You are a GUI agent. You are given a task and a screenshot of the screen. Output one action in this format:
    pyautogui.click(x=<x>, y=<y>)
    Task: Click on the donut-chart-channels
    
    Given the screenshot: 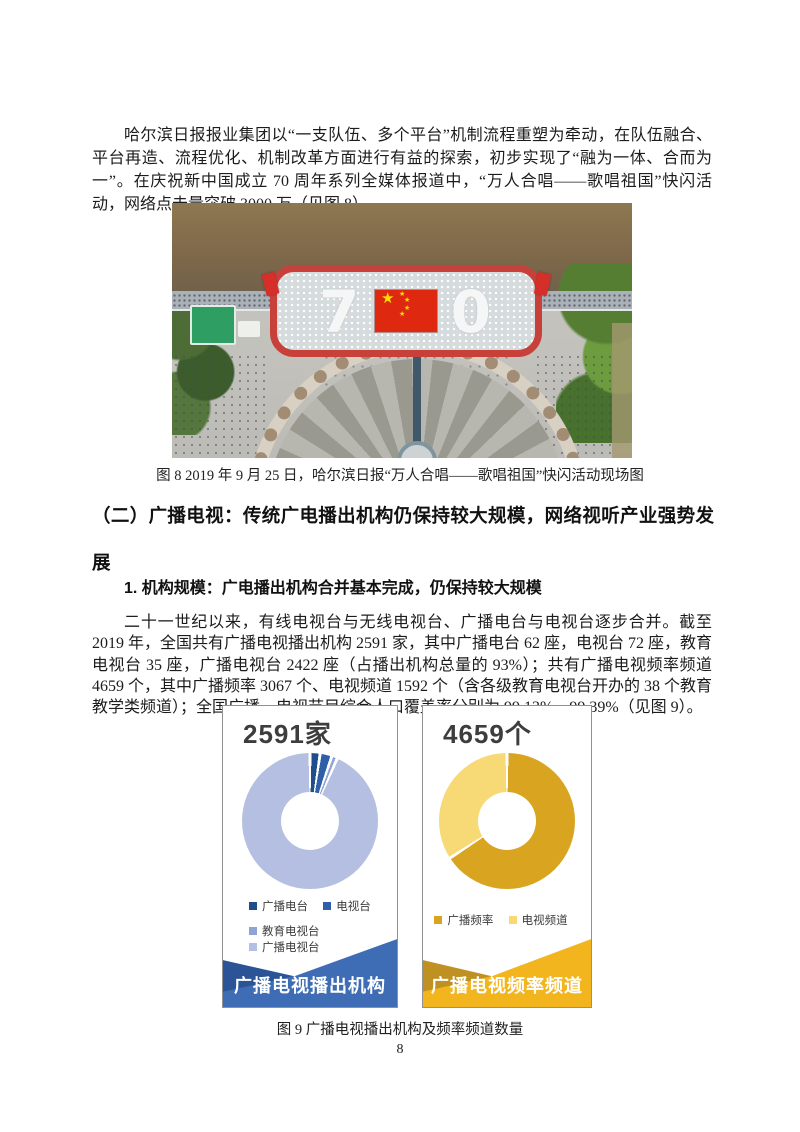 What is the action you would take?
    pyautogui.click(x=507, y=821)
    